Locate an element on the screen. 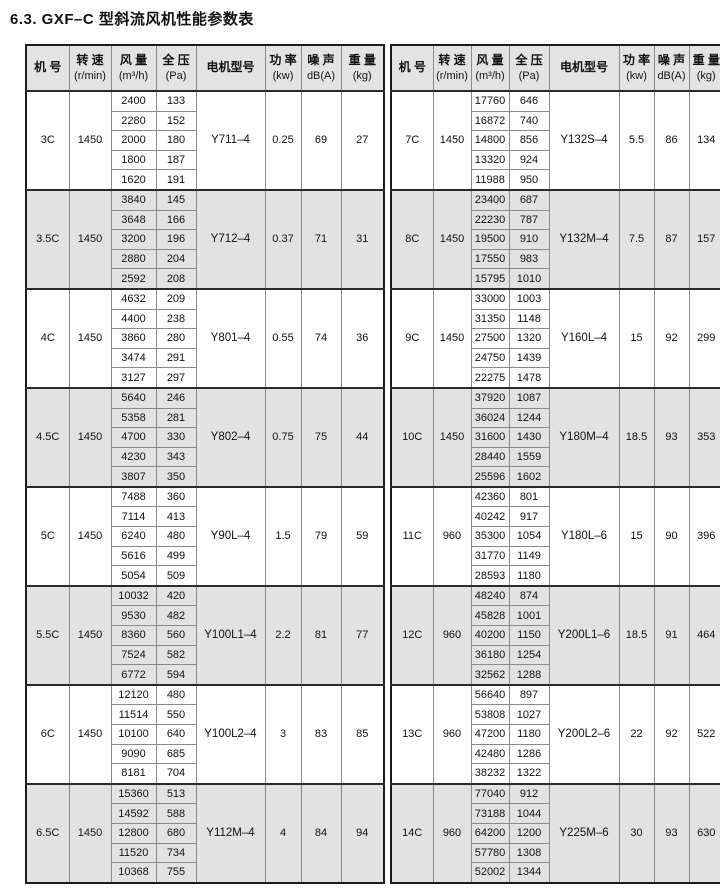 Image resolution: width=720 pixels, height=890 pixels. model-cell: 3.5C is located at coordinates (47, 239).